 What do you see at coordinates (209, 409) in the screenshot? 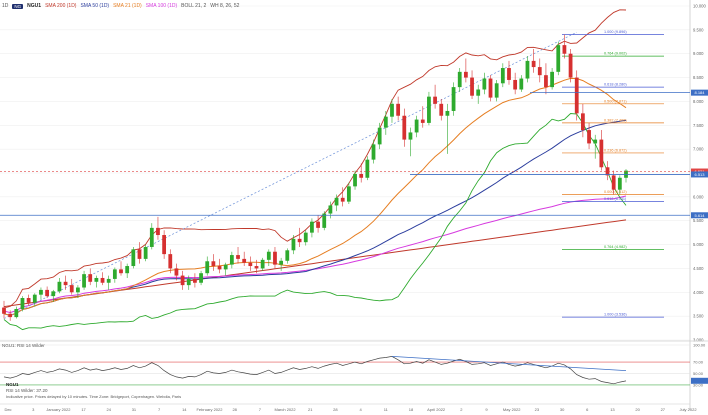
I see `time-tick-label: February 2022` at bounding box center [209, 409].